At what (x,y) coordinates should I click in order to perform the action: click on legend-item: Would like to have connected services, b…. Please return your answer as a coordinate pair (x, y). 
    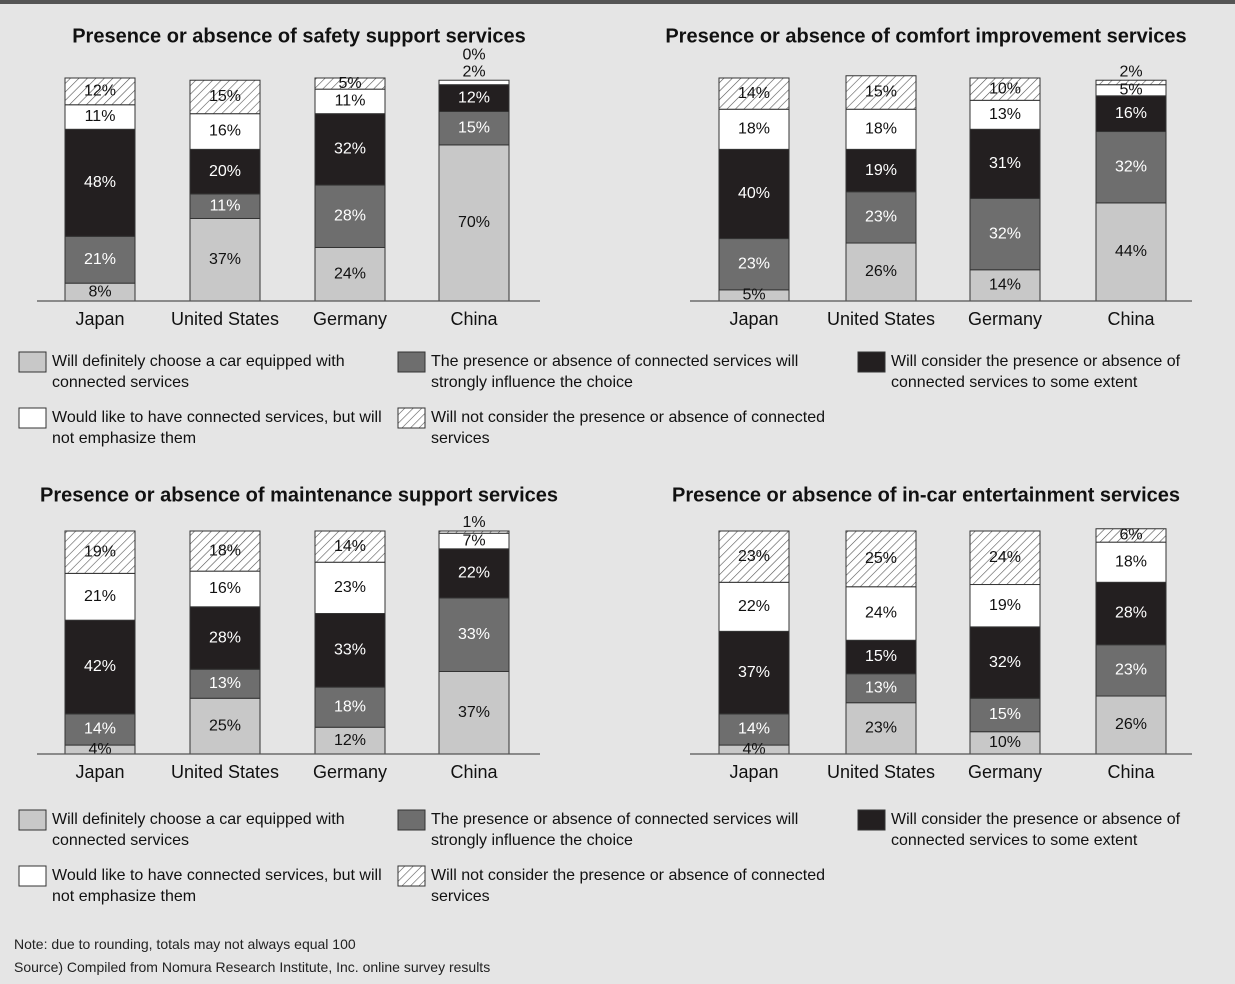
    Looking at the image, I should click on (205, 886).